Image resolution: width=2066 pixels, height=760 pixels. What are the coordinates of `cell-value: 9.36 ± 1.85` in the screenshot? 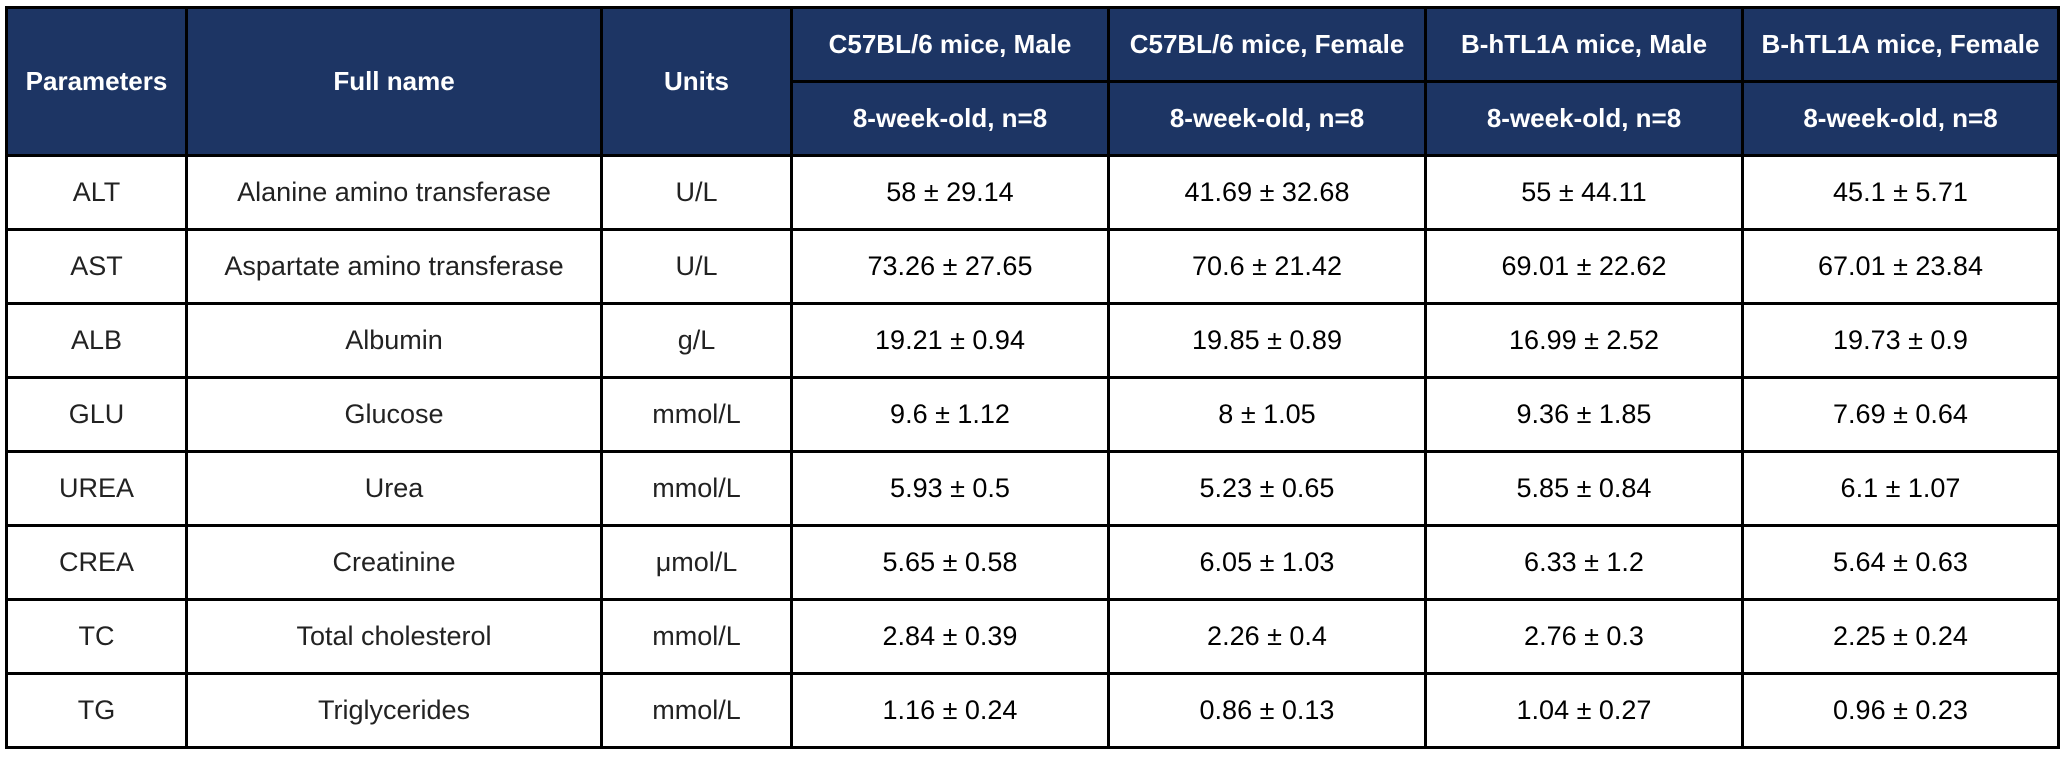 It's located at (1584, 414).